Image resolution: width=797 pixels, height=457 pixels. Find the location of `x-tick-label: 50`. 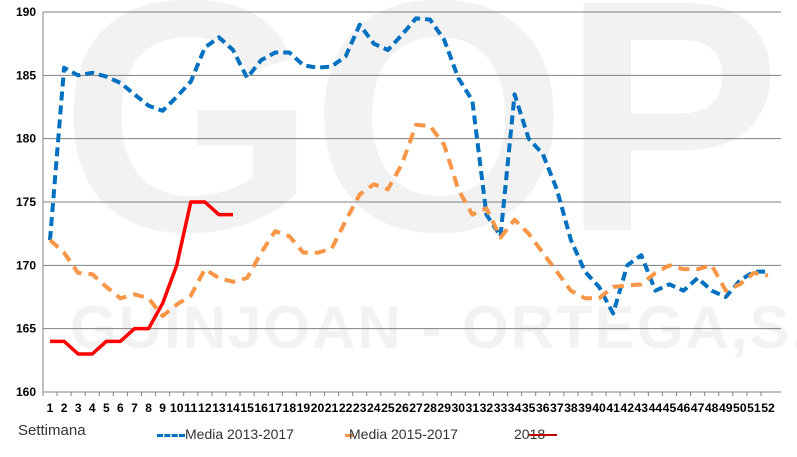

x-tick-label: 50 is located at coordinates (740, 408).